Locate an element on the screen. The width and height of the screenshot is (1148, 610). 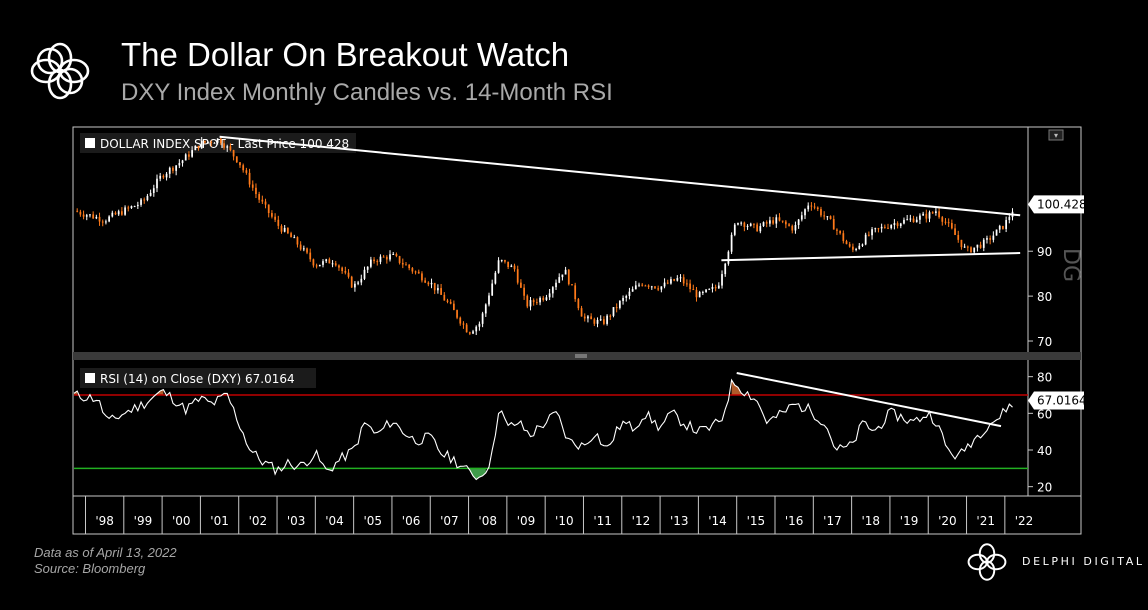
x-tick-label: '16 is located at coordinates (794, 521).